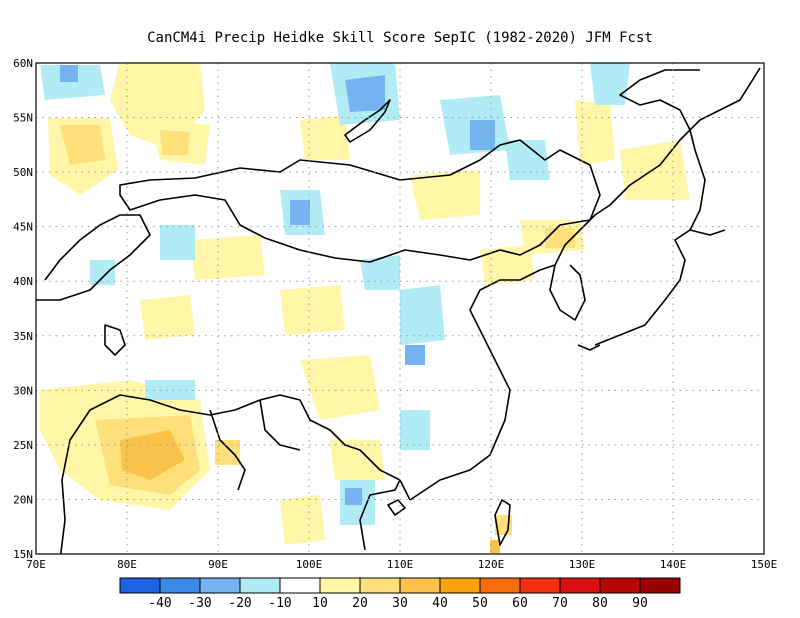 This screenshot has height=618, width=800. What do you see at coordinates (23, 281) in the screenshot?
I see `lat-tick-label: 40N` at bounding box center [23, 281].